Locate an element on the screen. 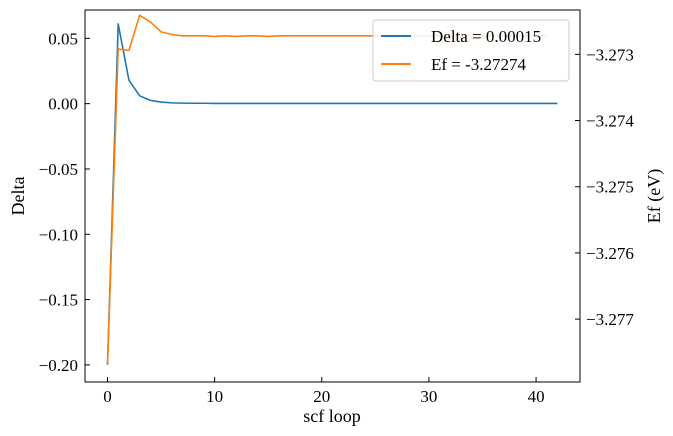  x-tick-label: 20 is located at coordinates (321, 396).